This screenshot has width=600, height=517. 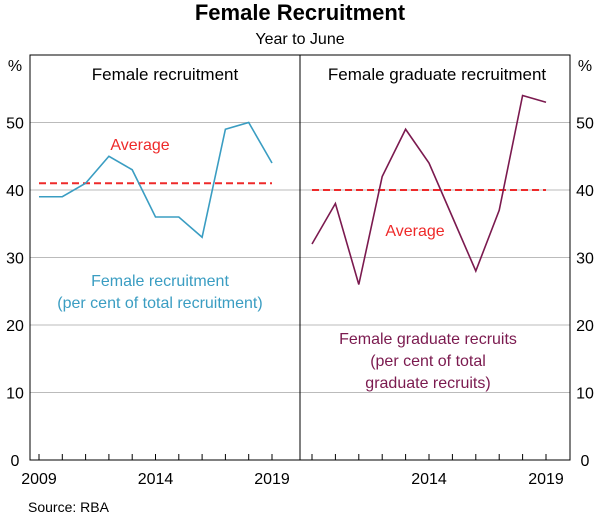 What do you see at coordinates (69, 507) in the screenshot?
I see `source-note: Source: RBA` at bounding box center [69, 507].